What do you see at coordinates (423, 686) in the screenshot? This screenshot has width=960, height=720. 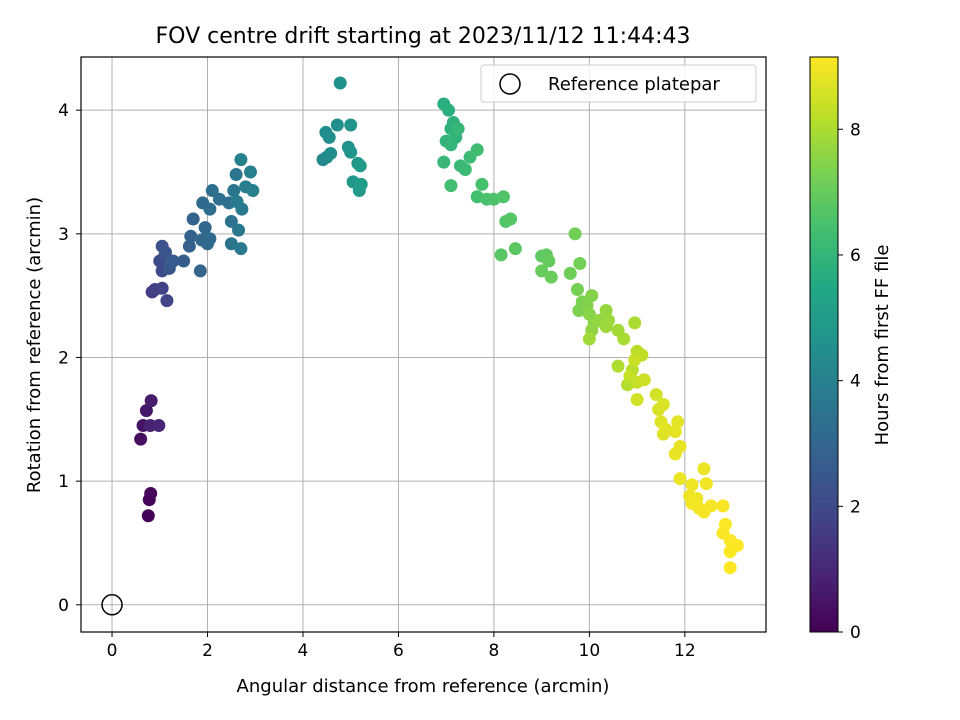 I see `x-axis-label: Angular distance from reference (arcmin)` at bounding box center [423, 686].